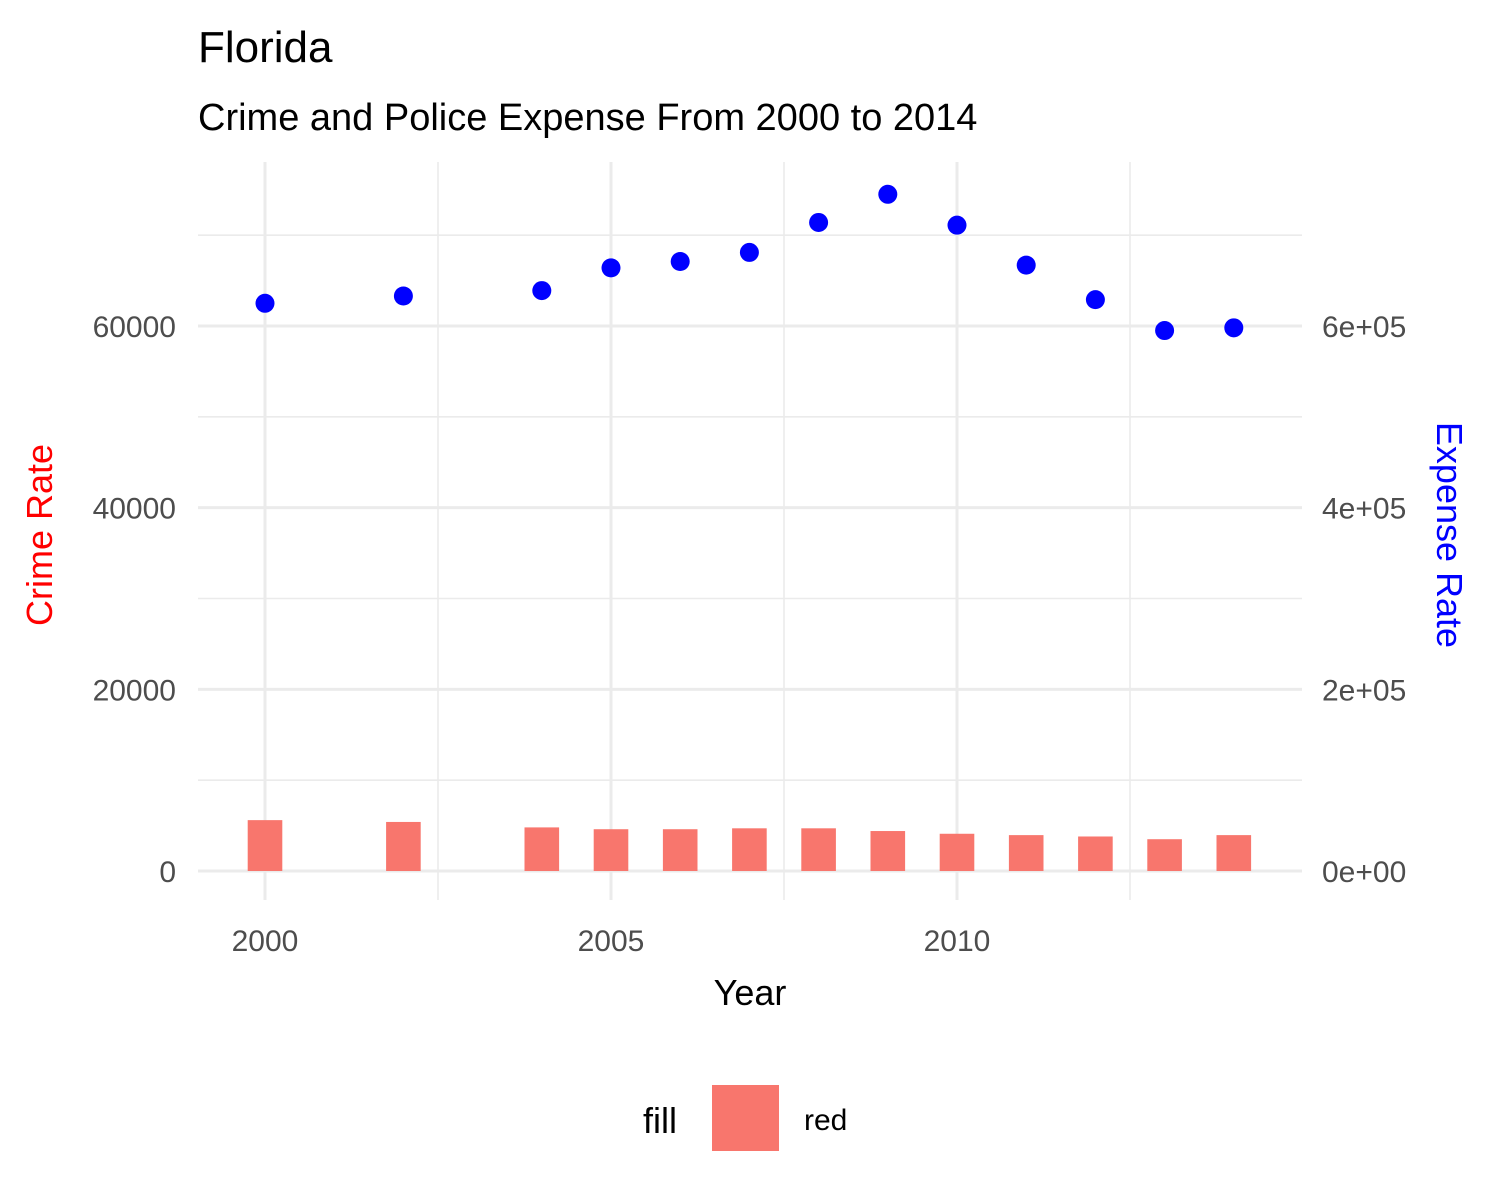 This screenshot has height=1200, width=1500. What do you see at coordinates (265, 941) in the screenshot?
I see `x-tick-label: 2000` at bounding box center [265, 941].